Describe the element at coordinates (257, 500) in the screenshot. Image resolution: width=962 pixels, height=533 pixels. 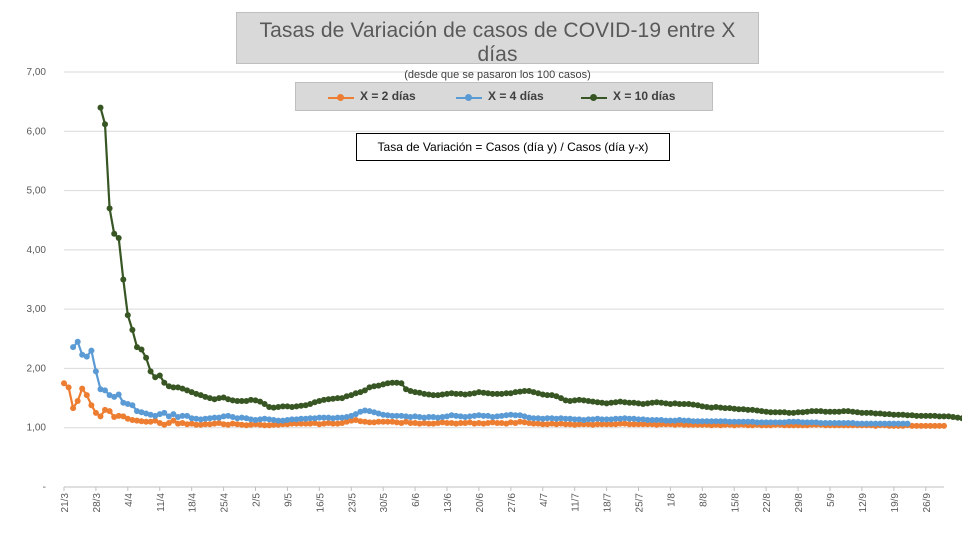
I see `x-tick-label: 2/5` at that location.